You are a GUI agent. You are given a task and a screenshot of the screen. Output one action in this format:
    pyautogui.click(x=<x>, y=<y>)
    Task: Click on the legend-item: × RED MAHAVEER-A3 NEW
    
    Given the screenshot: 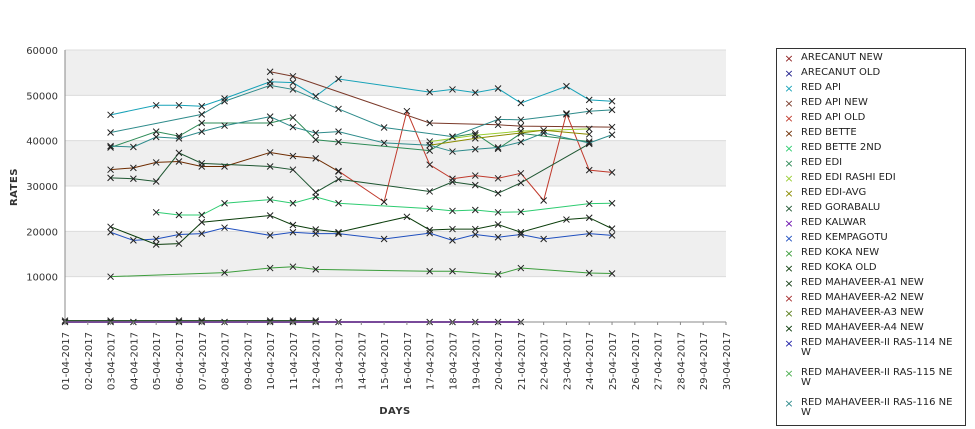 What is the action you would take?
    pyautogui.click(x=870, y=313)
    